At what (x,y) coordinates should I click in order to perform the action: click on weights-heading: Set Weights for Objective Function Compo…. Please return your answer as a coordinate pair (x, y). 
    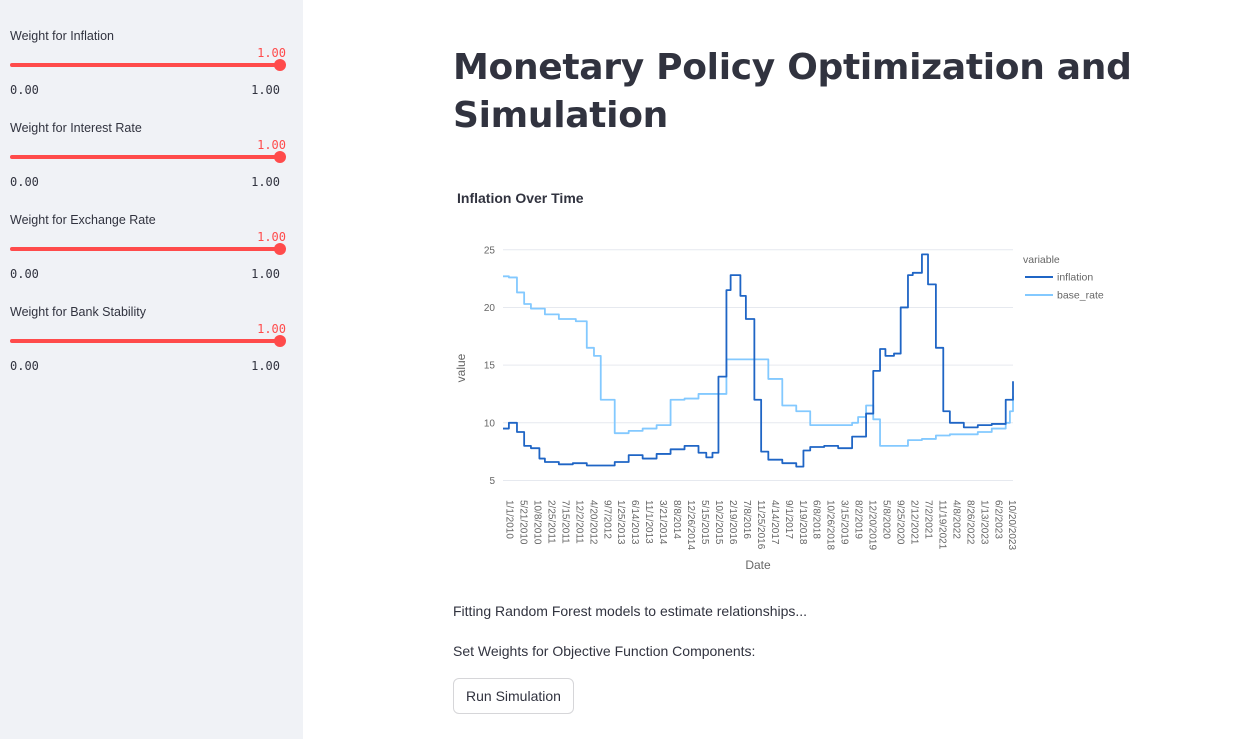
    Looking at the image, I should click on (604, 651).